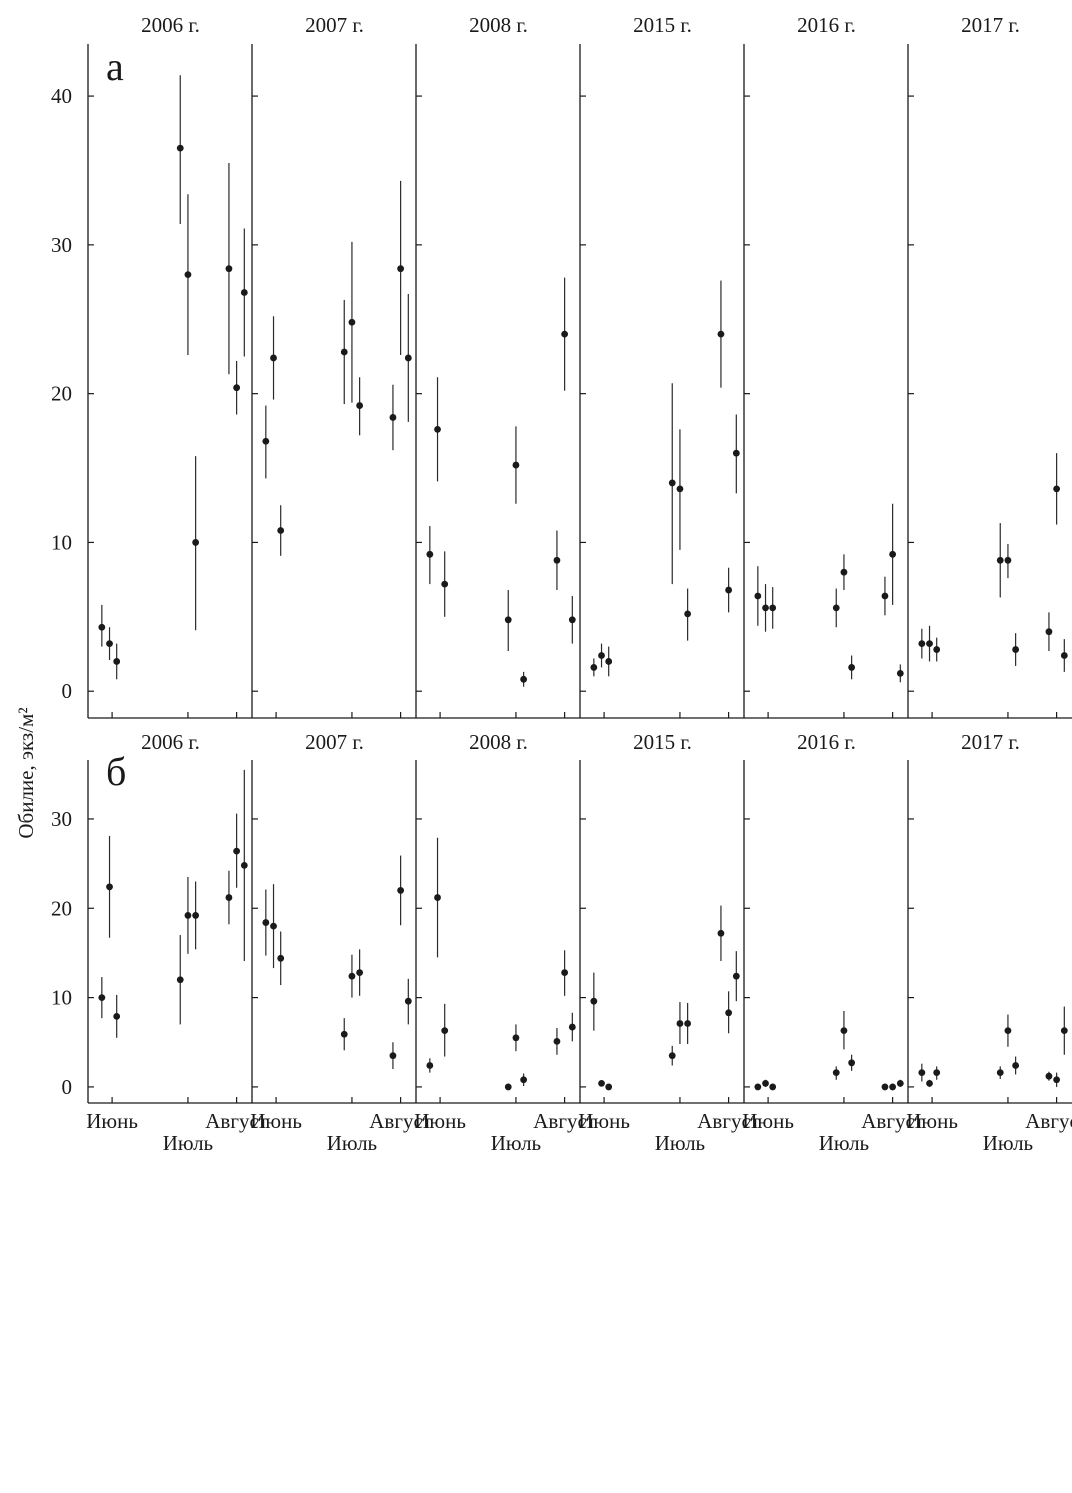 The image size is (1072, 1493). Describe the element at coordinates (333, 366) in the screenshot. I see `facet-2007: 2007 г.` at that location.